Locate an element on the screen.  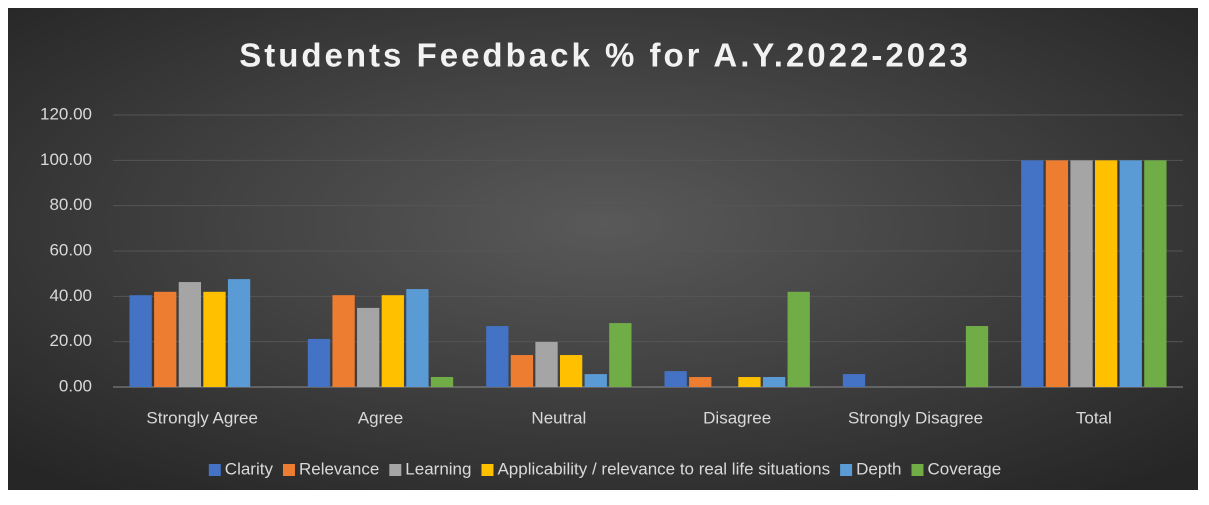
x-tick-label: Agree is located at coordinates (380, 417).